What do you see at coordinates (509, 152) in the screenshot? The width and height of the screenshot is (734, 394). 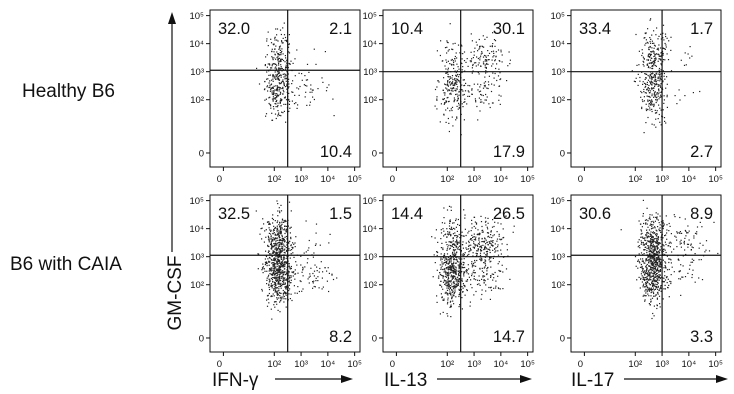 I see `quadrant-lower-right: 17.9` at bounding box center [509, 152].